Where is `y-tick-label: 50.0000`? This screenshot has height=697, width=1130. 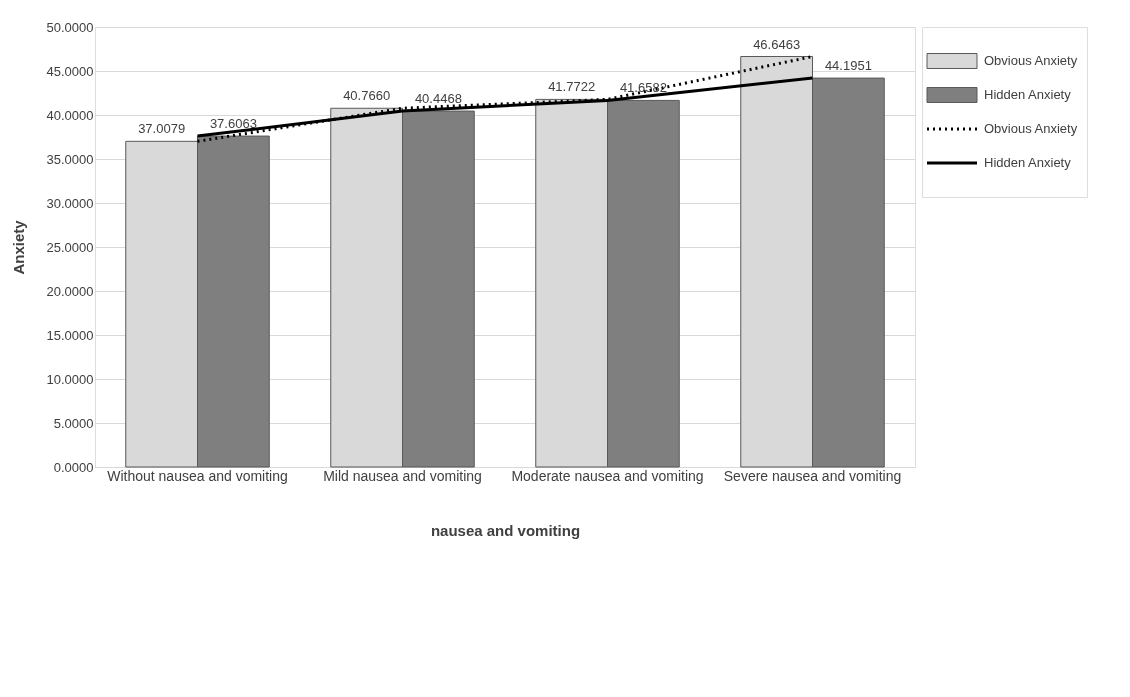
y-tick-label: 50.0000 is located at coordinates (70, 27).